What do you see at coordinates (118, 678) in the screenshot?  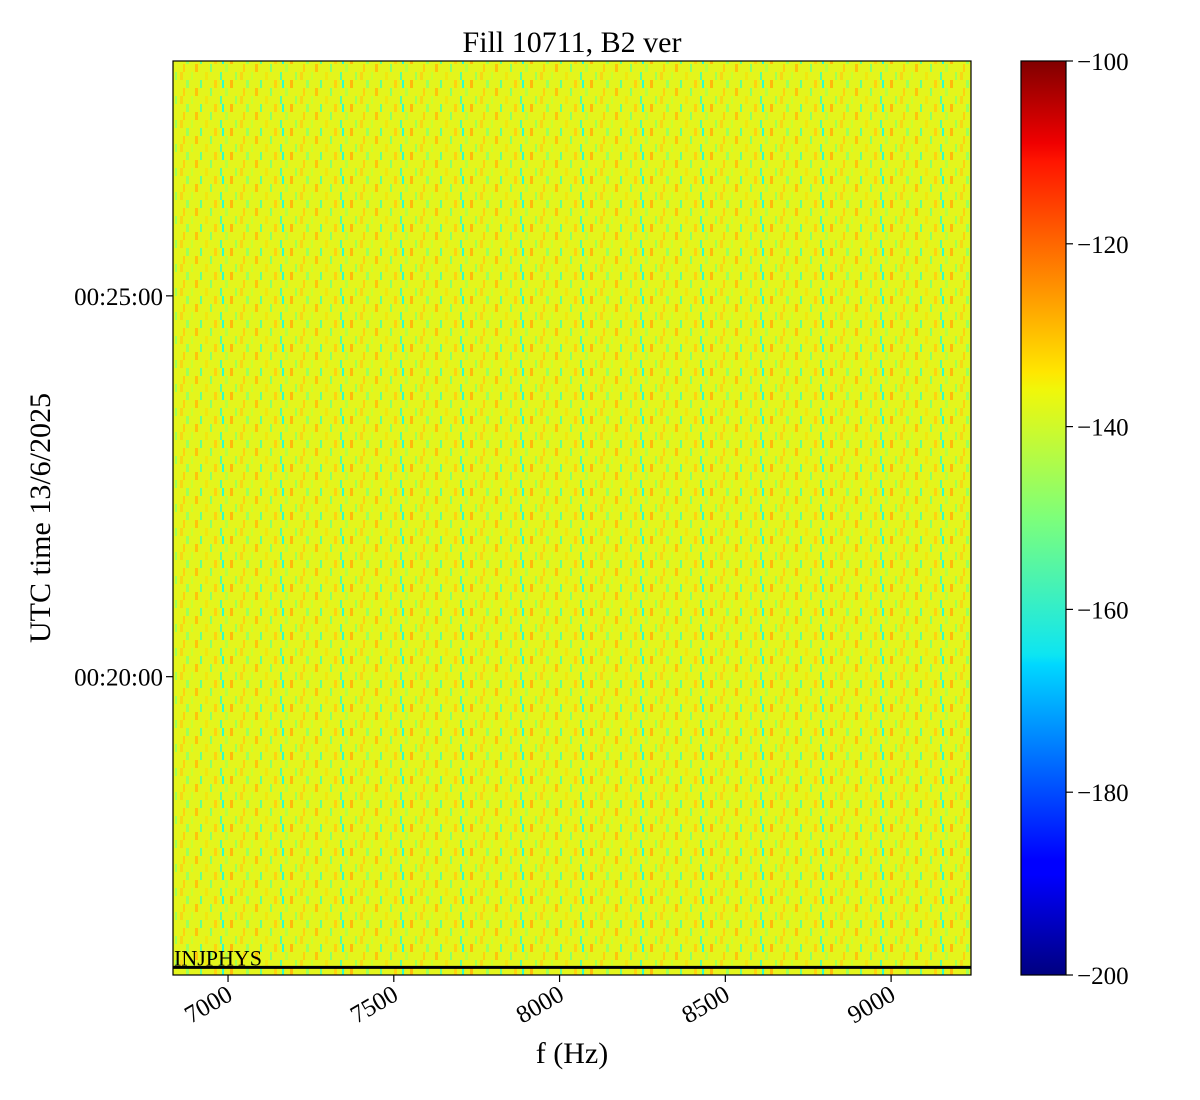 I see `y-tick-label: 00:20:00` at bounding box center [118, 678].